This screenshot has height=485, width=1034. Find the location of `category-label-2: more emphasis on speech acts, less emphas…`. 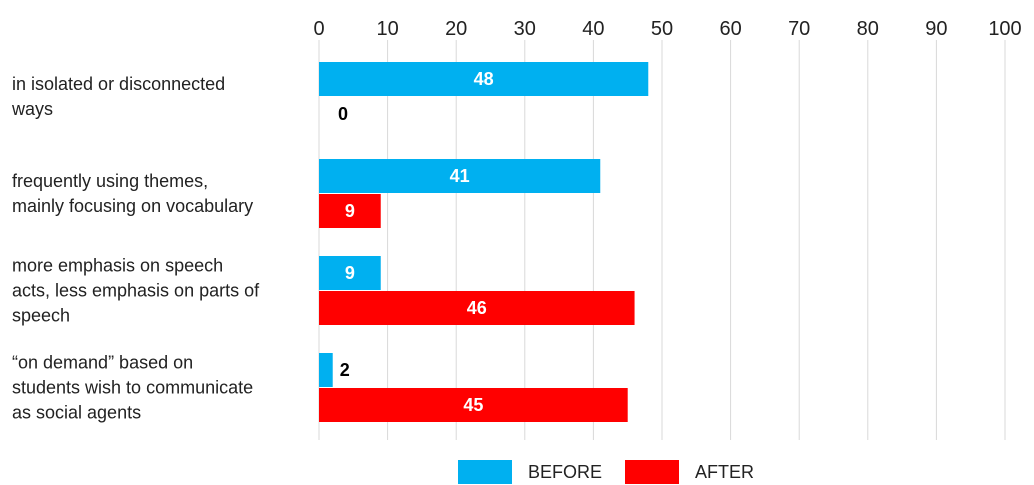

category-label-2: more emphasis on speech acts, less emphas… is located at coordinates (136, 291).